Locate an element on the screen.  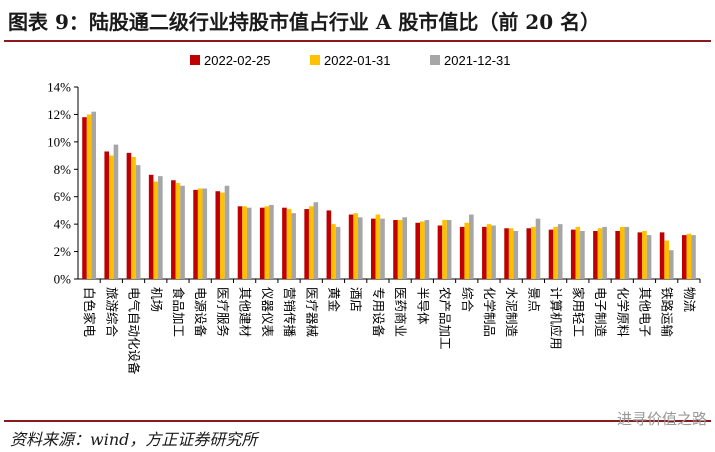
y-tick-label: 12% is located at coordinates (59, 114).